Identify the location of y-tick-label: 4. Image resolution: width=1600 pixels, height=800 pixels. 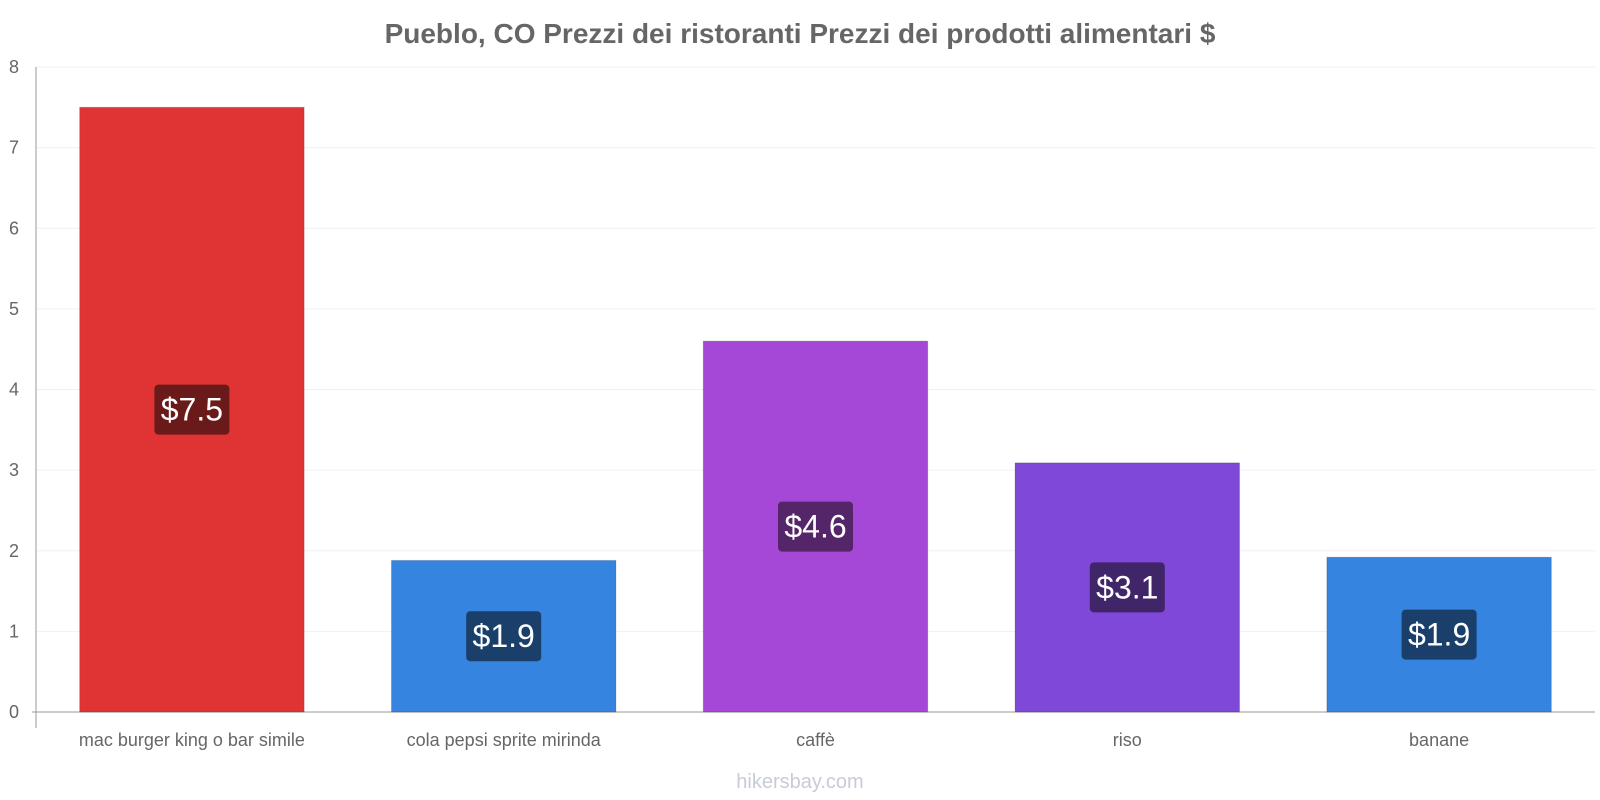
(14, 390).